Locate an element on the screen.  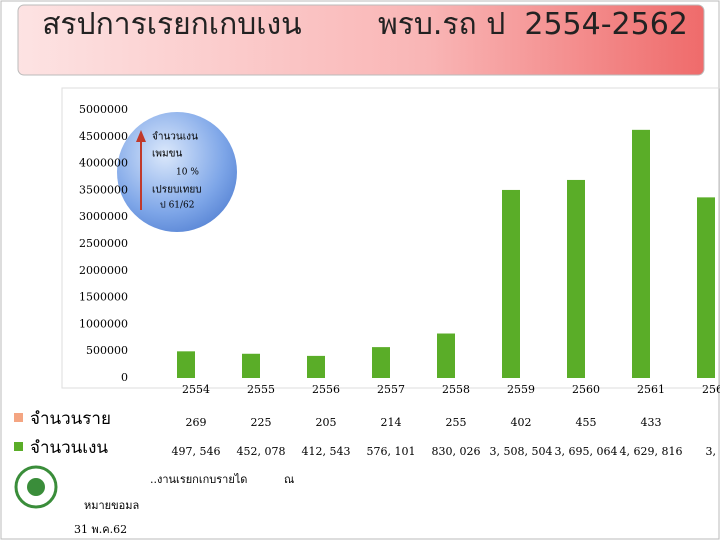
x-tick-label: 2562 is located at coordinates (711, 389).